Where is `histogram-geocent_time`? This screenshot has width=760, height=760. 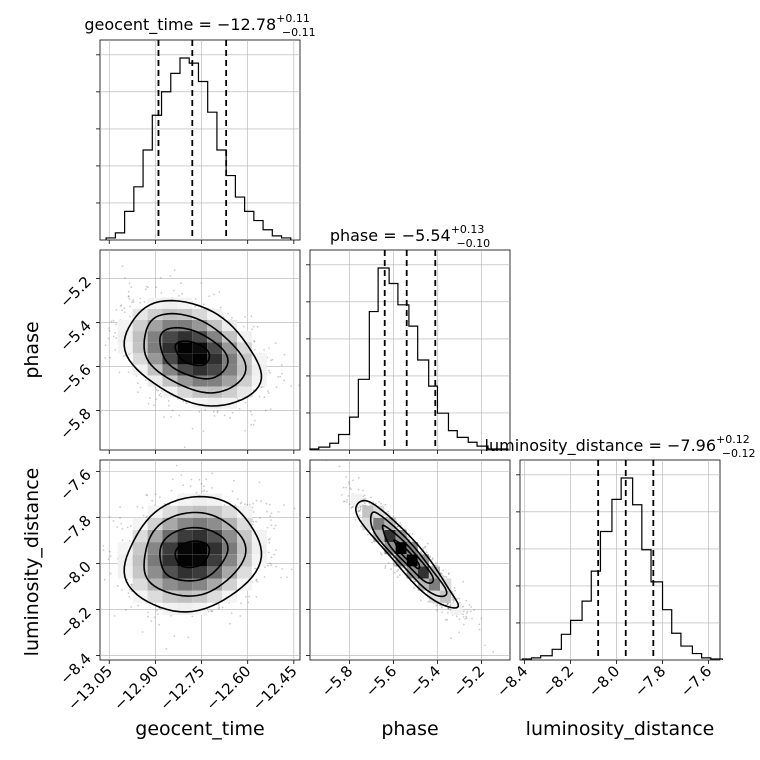
histogram-geocent_time is located at coordinates (198, 148).